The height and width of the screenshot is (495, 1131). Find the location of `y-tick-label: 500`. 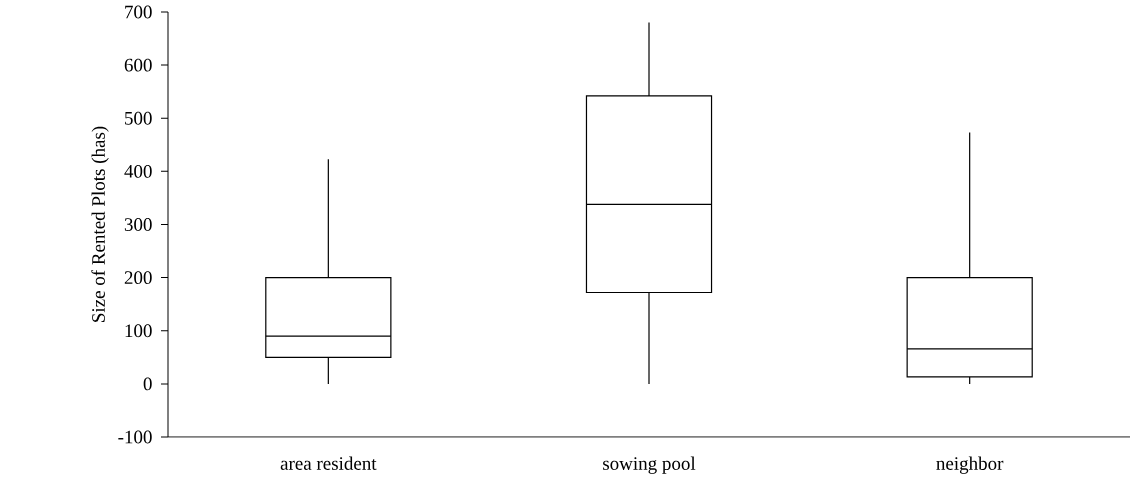

y-tick-label: 500 is located at coordinates (138, 118).